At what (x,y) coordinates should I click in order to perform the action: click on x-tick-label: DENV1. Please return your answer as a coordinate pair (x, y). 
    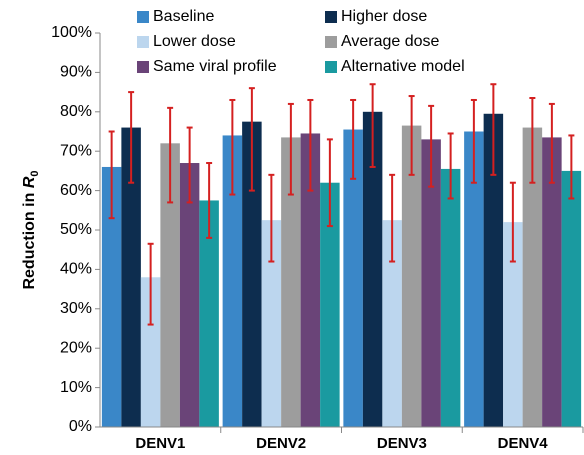
    Looking at the image, I should click on (160, 443).